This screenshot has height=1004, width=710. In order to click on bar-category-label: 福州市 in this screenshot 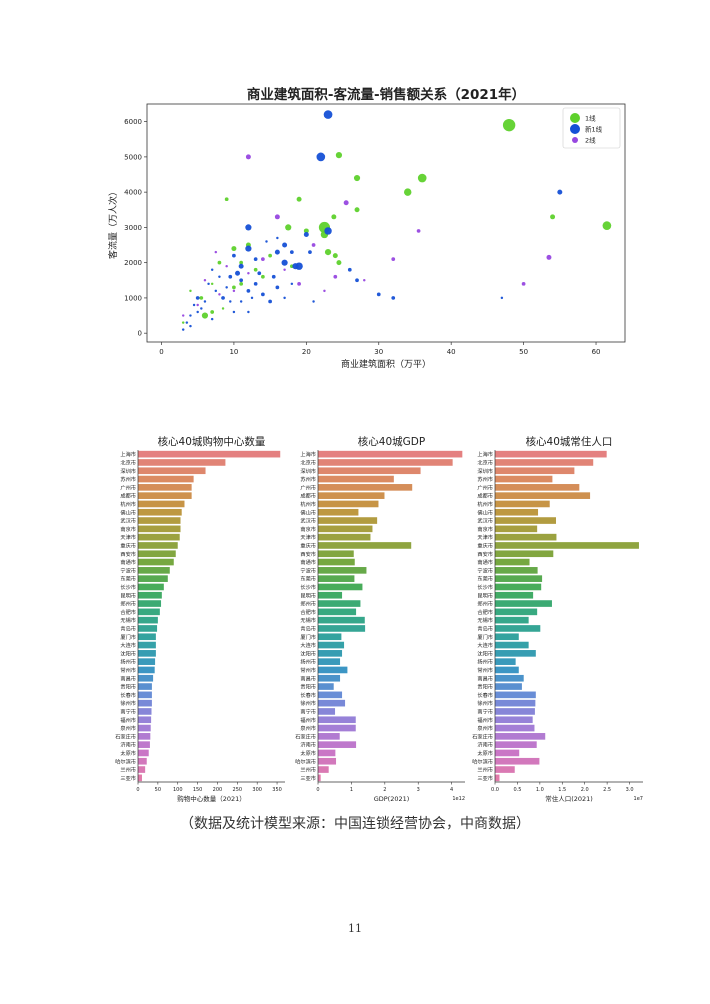, I will do `click(128, 720)`.